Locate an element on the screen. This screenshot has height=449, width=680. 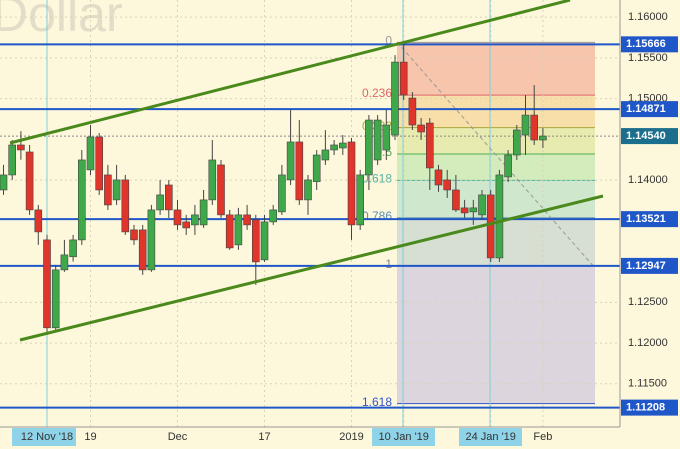
y-tick-label: 1.11500 is located at coordinates (647, 384).